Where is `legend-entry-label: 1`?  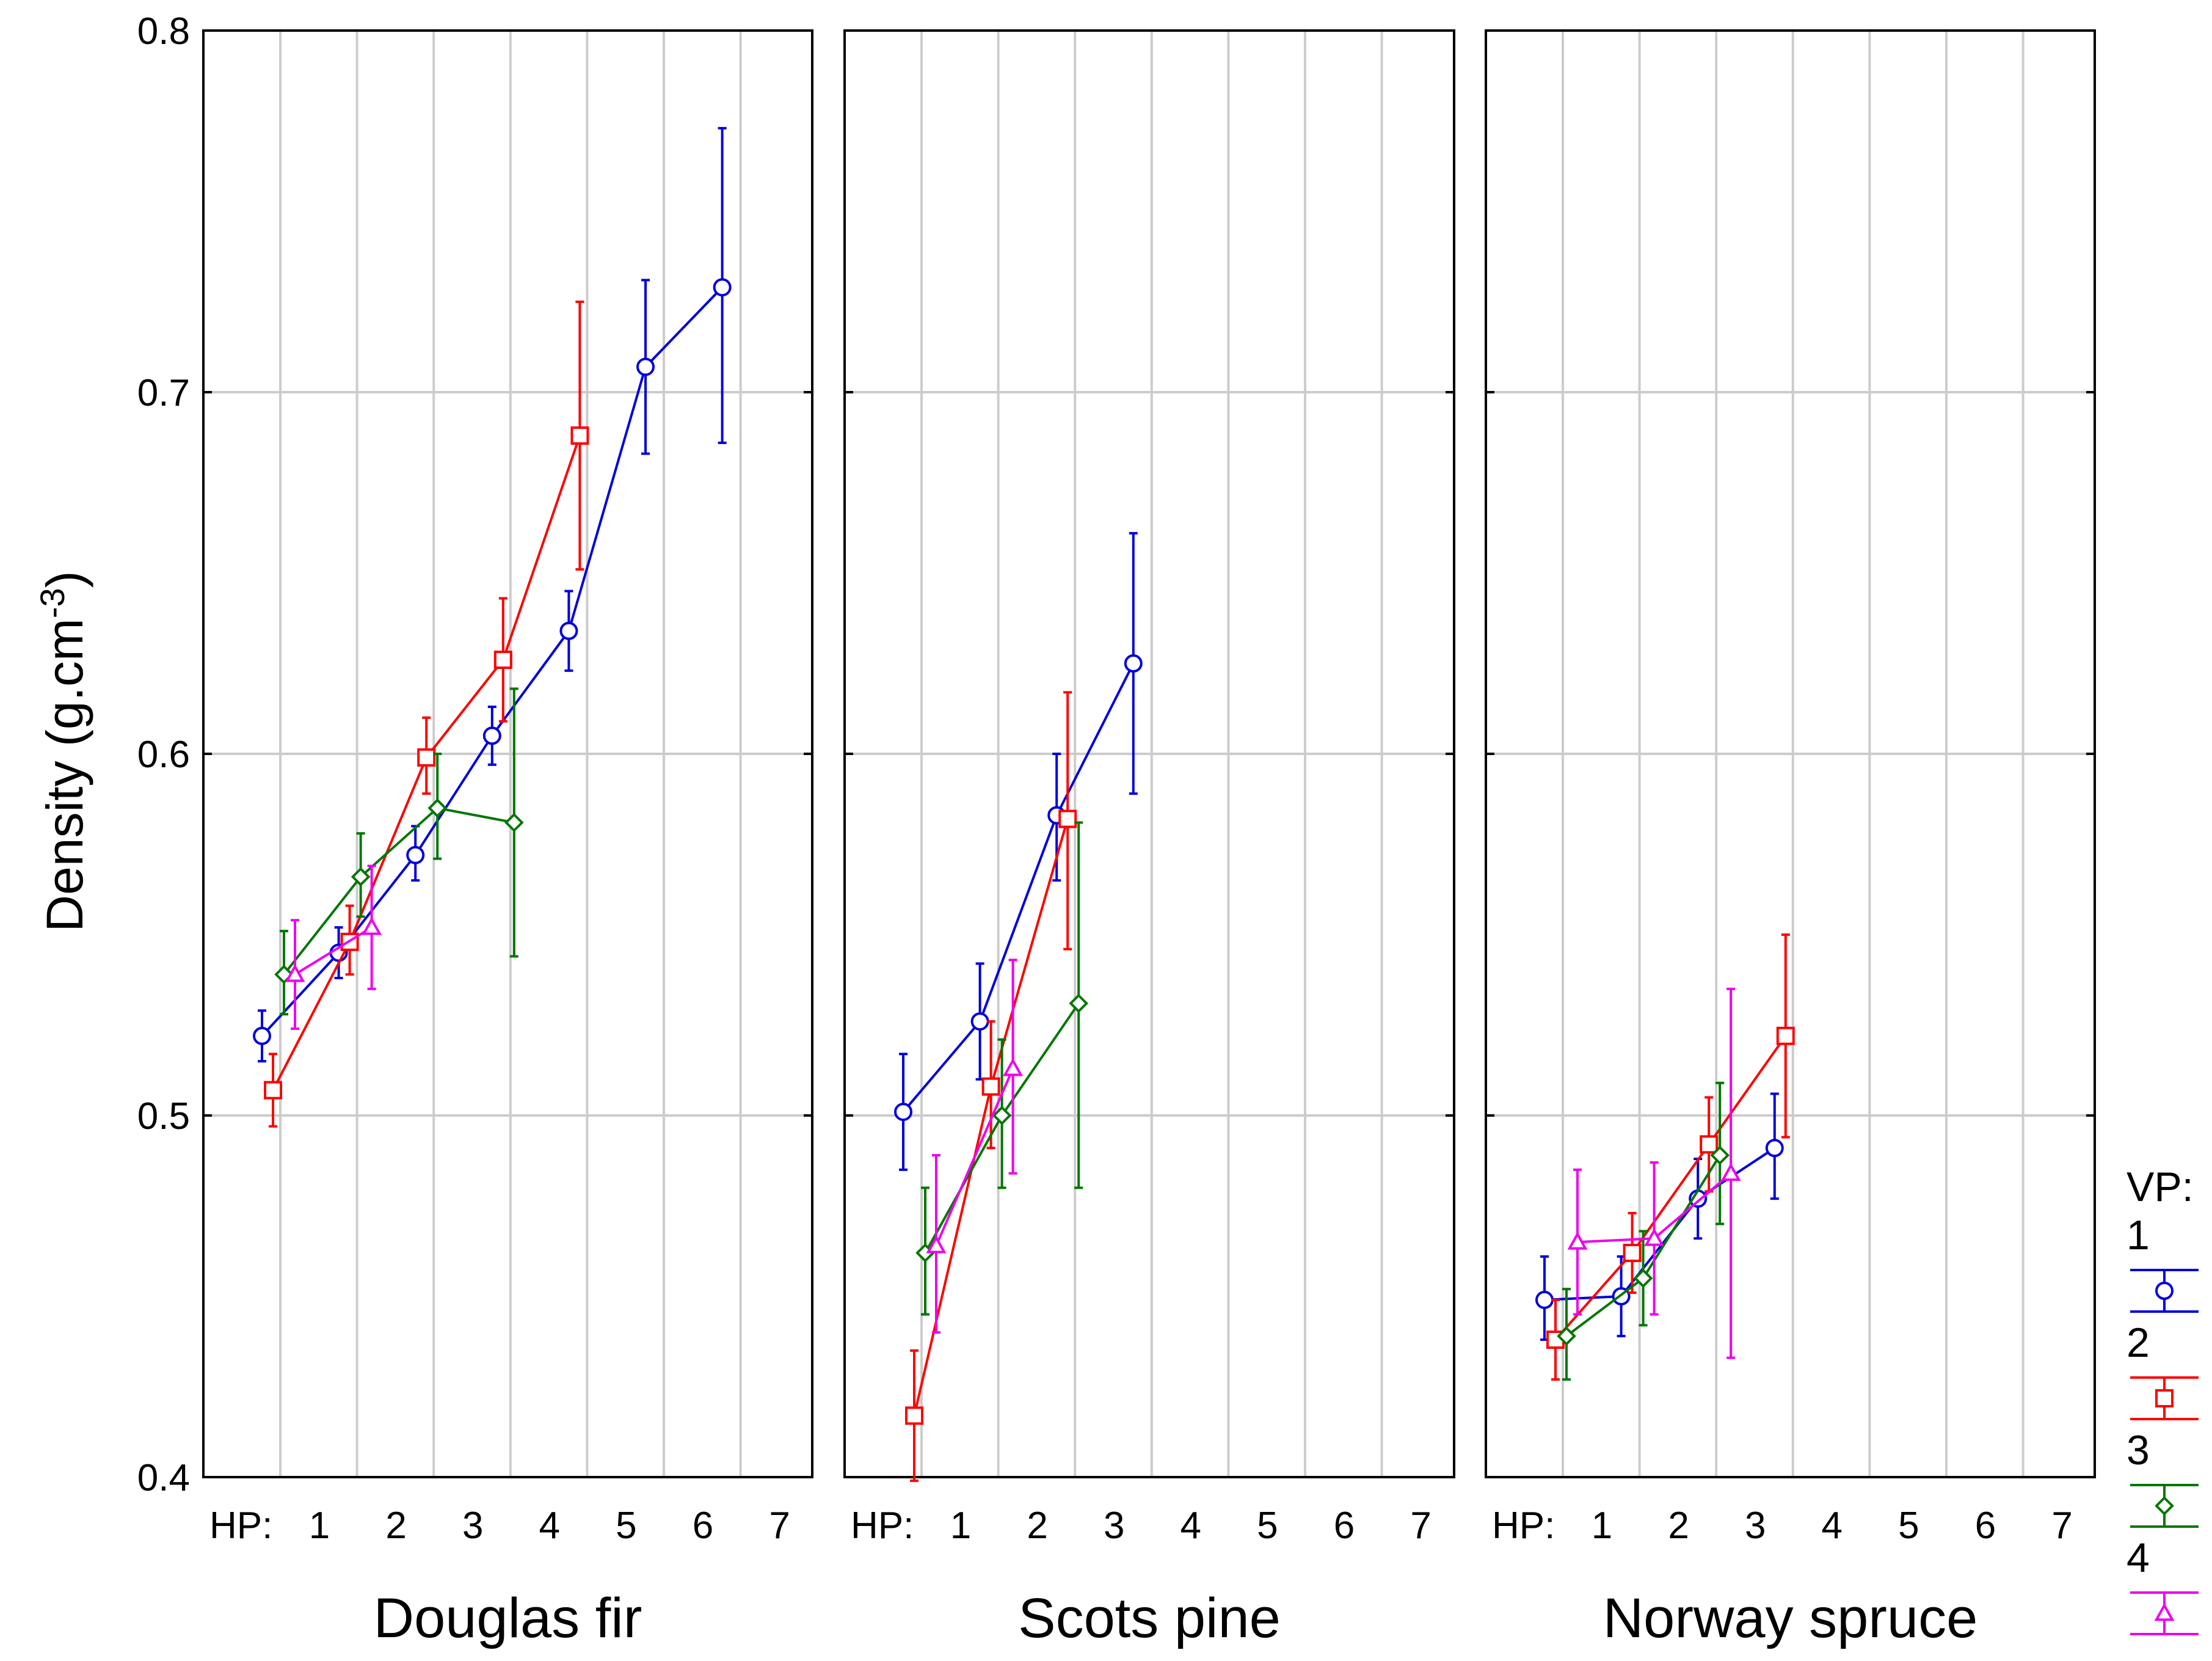
legend-entry-label: 1 is located at coordinates (2138, 1235).